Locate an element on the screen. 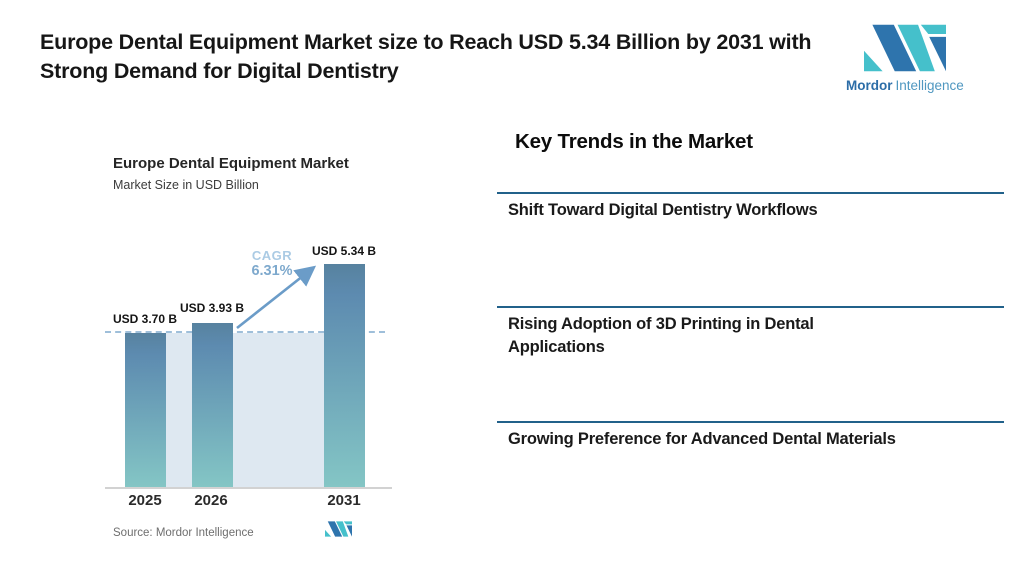 This screenshot has height=565, width=1024. bar-value-label-2025: USD 3.70 B is located at coordinates (145, 319).